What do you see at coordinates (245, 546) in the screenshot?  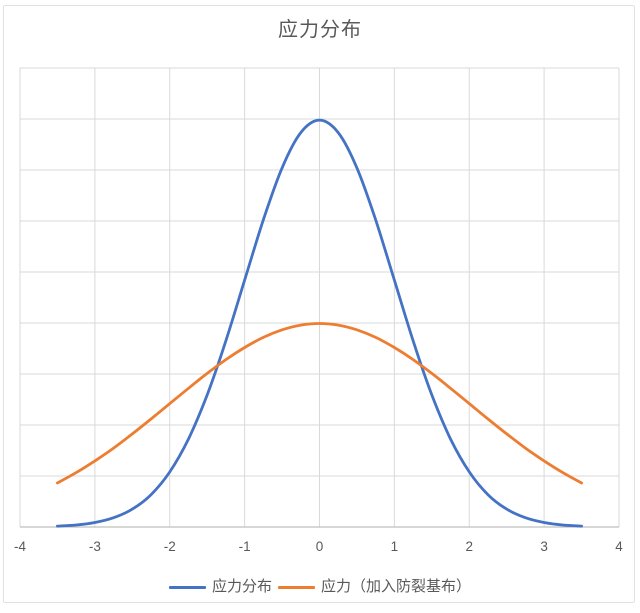 I see `x-tick-label: -1` at bounding box center [245, 546].